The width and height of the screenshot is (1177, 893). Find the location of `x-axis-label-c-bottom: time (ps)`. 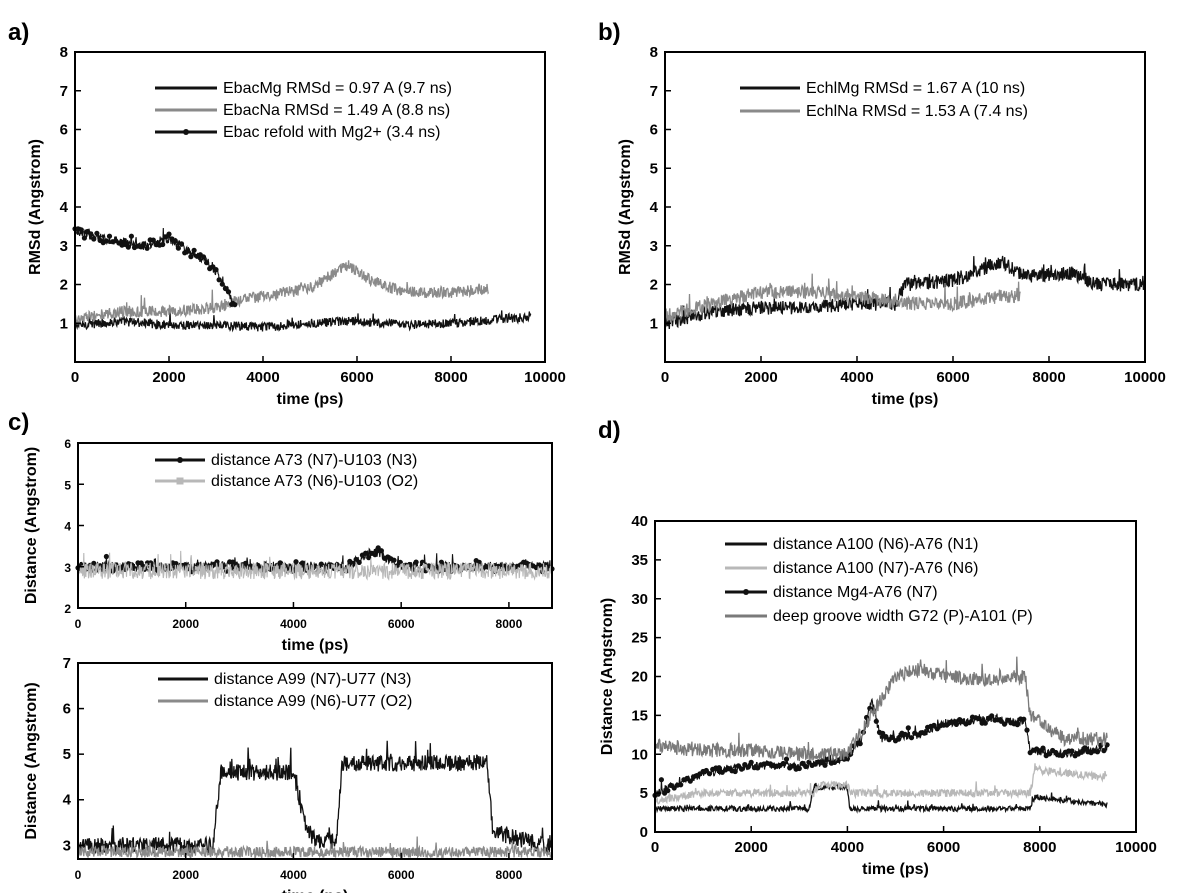

x-axis-label-c-bottom: time (ps) is located at coordinates (315, 890).